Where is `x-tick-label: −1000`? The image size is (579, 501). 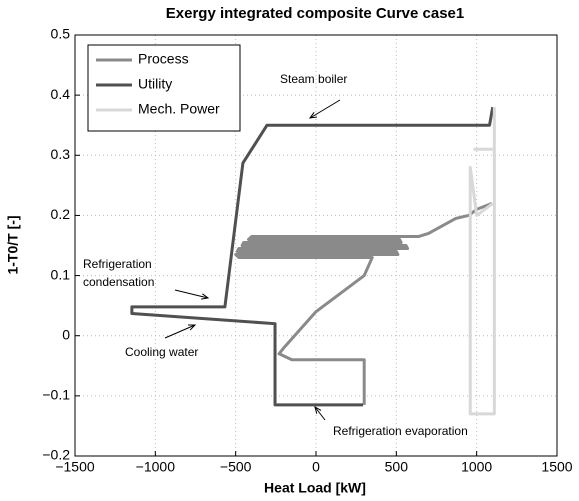 x-tick-label: −1000 is located at coordinates (156, 467).